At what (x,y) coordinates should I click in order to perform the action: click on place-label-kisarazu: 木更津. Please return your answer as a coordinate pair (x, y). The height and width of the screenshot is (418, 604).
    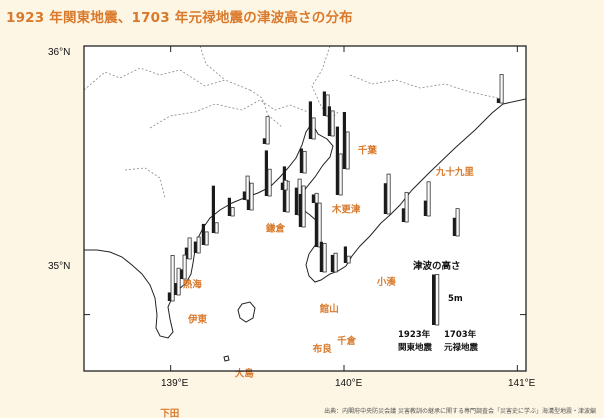
    Looking at the image, I should click on (346, 210).